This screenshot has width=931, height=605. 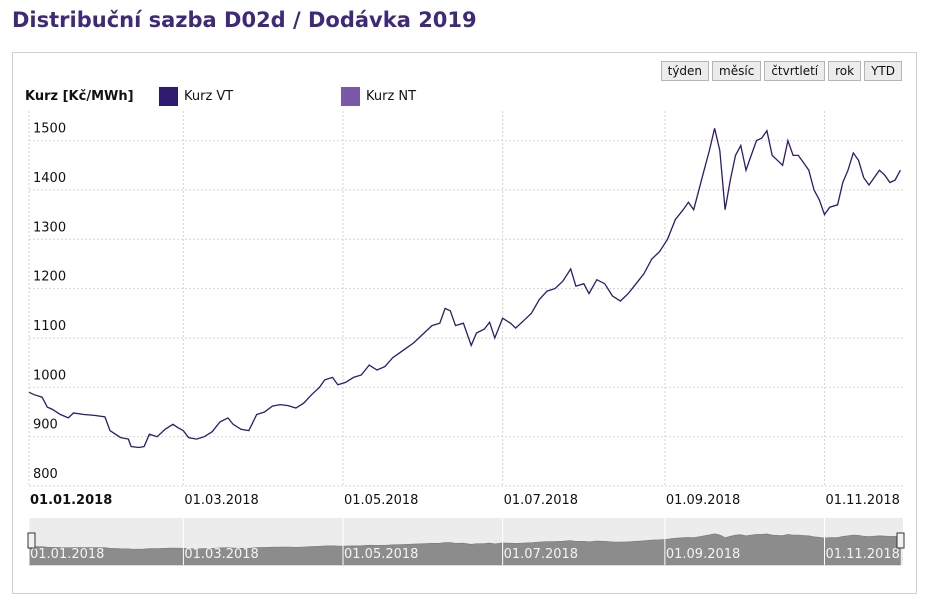 I want to click on x-tick-label: 01.01.2018, so click(x=71, y=500).